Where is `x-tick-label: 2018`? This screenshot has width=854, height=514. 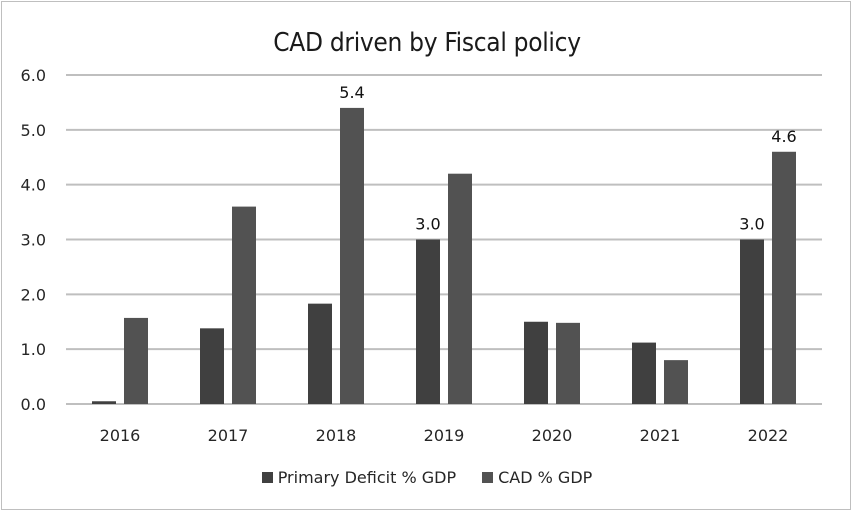 x-tick-label: 2018 is located at coordinates (336, 435).